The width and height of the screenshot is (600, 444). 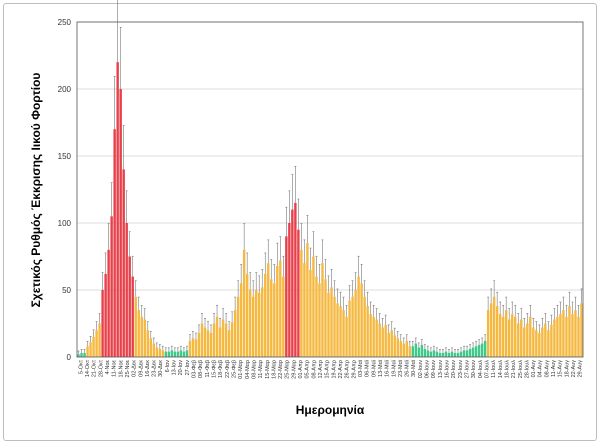 What do you see at coordinates (421, 369) in the screenshot?
I see `x-tick-label: 02-Ιουν` at bounding box center [421, 369].